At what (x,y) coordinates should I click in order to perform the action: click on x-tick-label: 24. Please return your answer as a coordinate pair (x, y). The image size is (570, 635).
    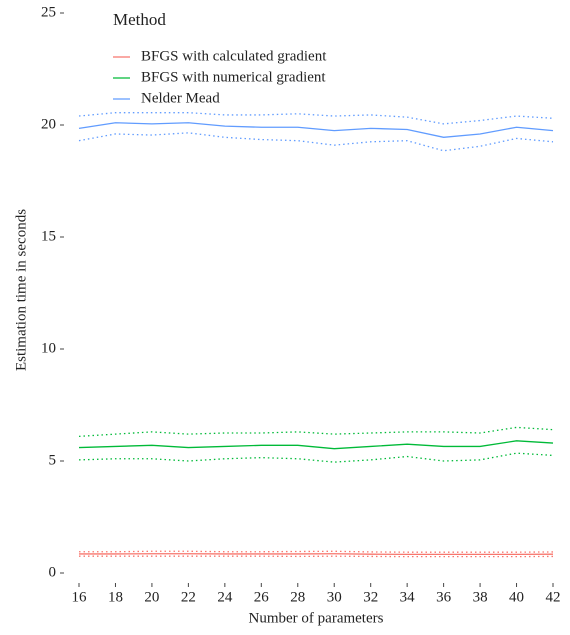
    Looking at the image, I should click on (225, 597).